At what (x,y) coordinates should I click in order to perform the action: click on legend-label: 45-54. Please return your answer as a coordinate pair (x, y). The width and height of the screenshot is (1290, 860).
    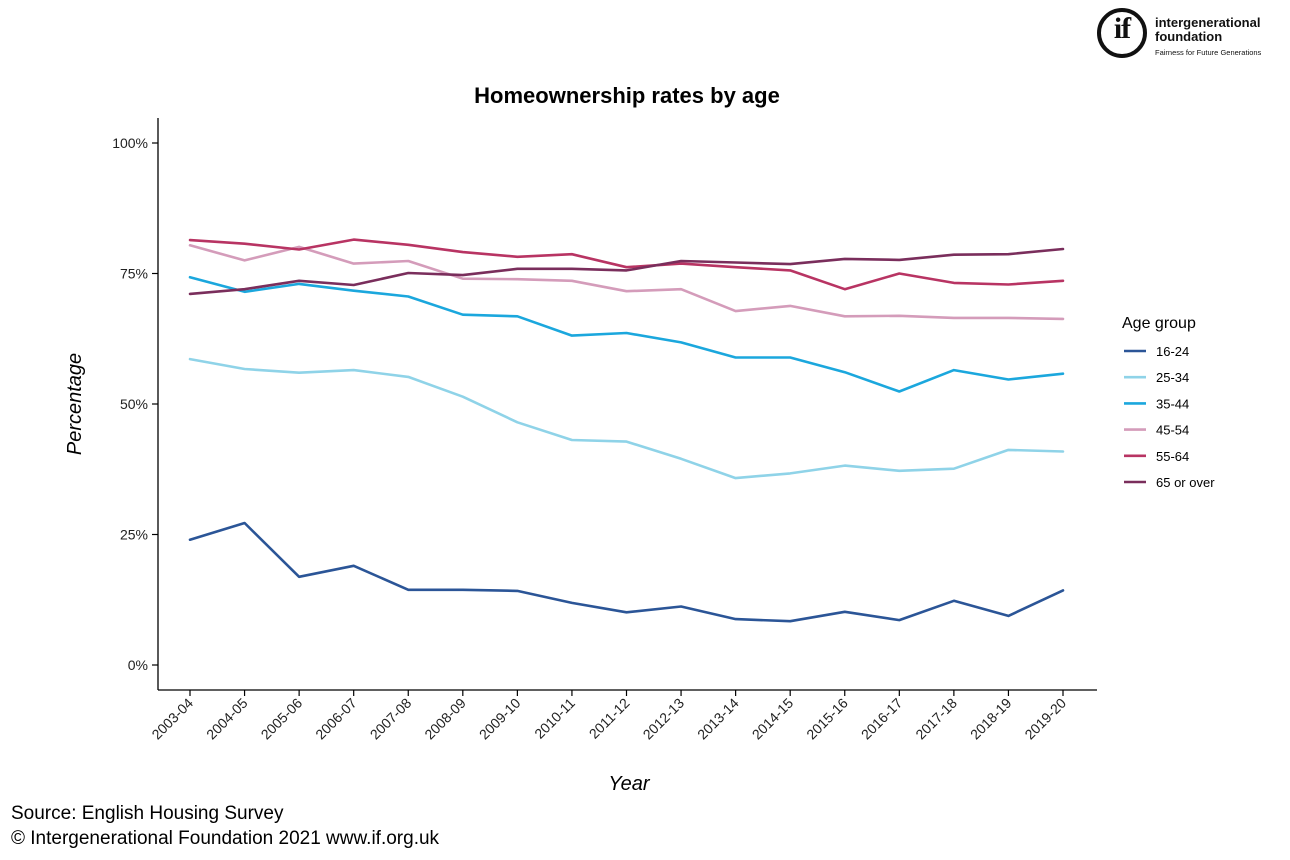
    Looking at the image, I should click on (1172, 430).